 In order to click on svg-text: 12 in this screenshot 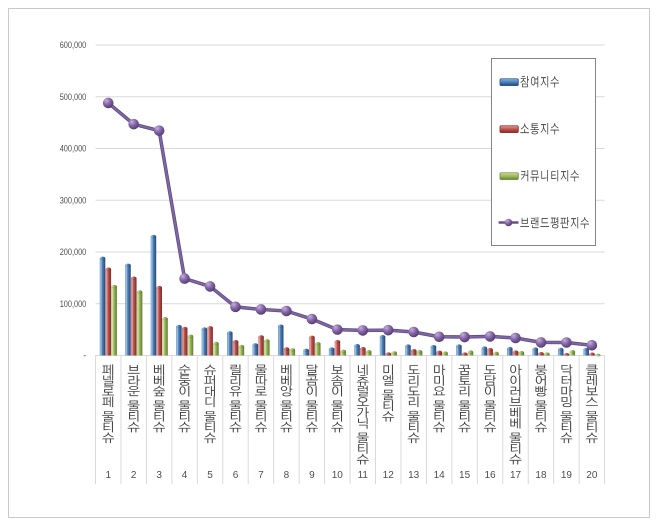, I will do `click(389, 475)`.